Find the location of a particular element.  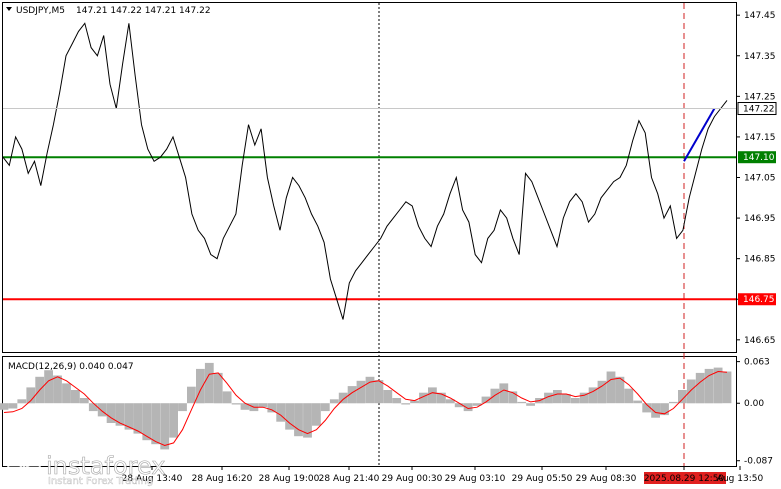

ohlc-values: 147.21 147.22 147.21 147.22 is located at coordinates (143, 11).